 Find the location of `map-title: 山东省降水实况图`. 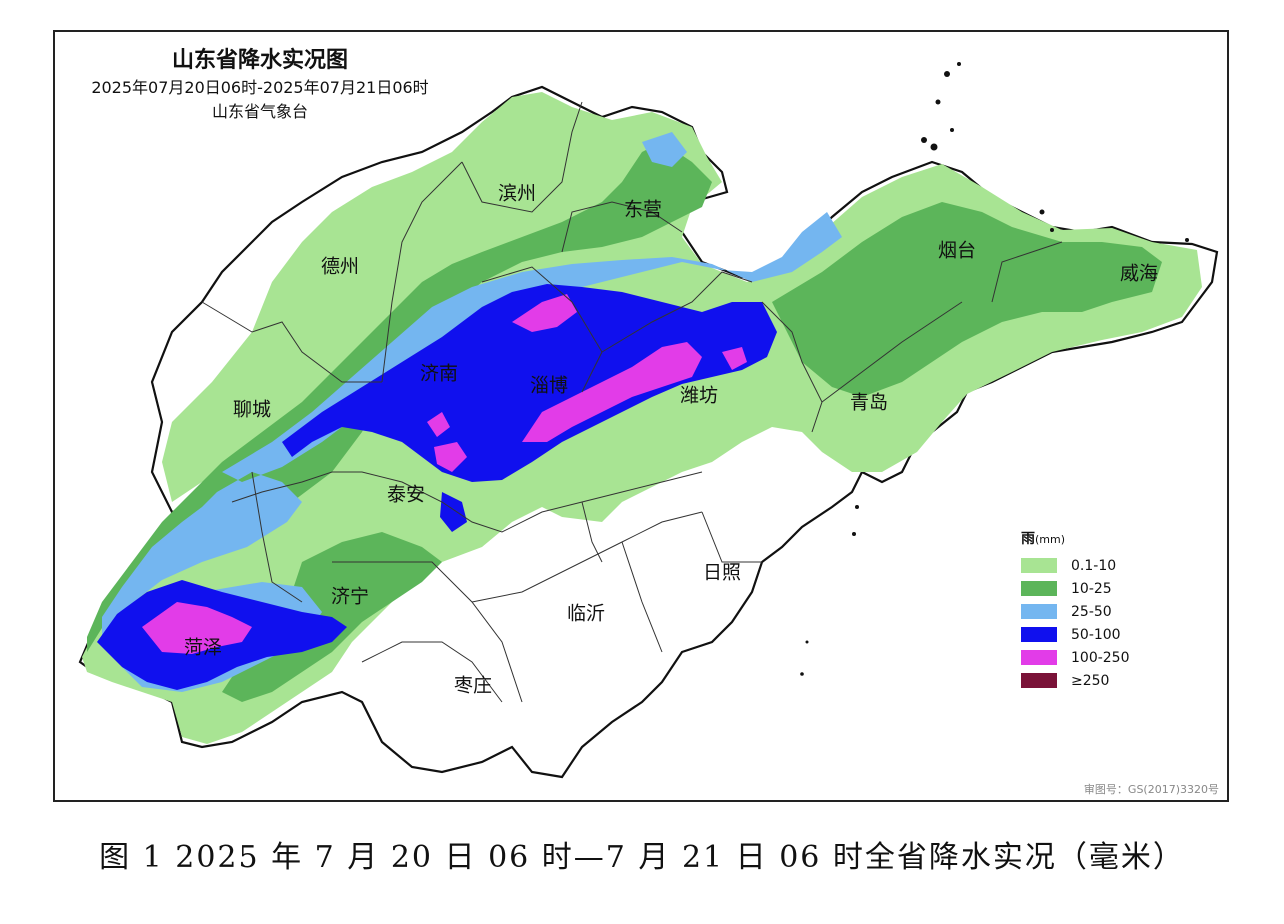

map-title: 山东省降水实况图 is located at coordinates (259, 60).